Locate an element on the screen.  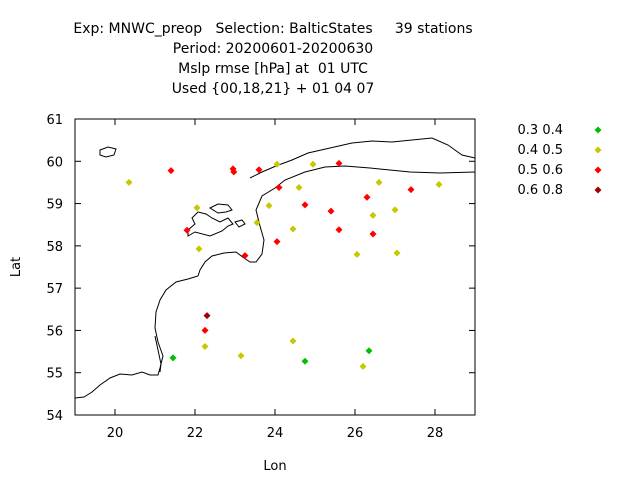
legend-label: 0.4 0.5 is located at coordinates (540, 150).